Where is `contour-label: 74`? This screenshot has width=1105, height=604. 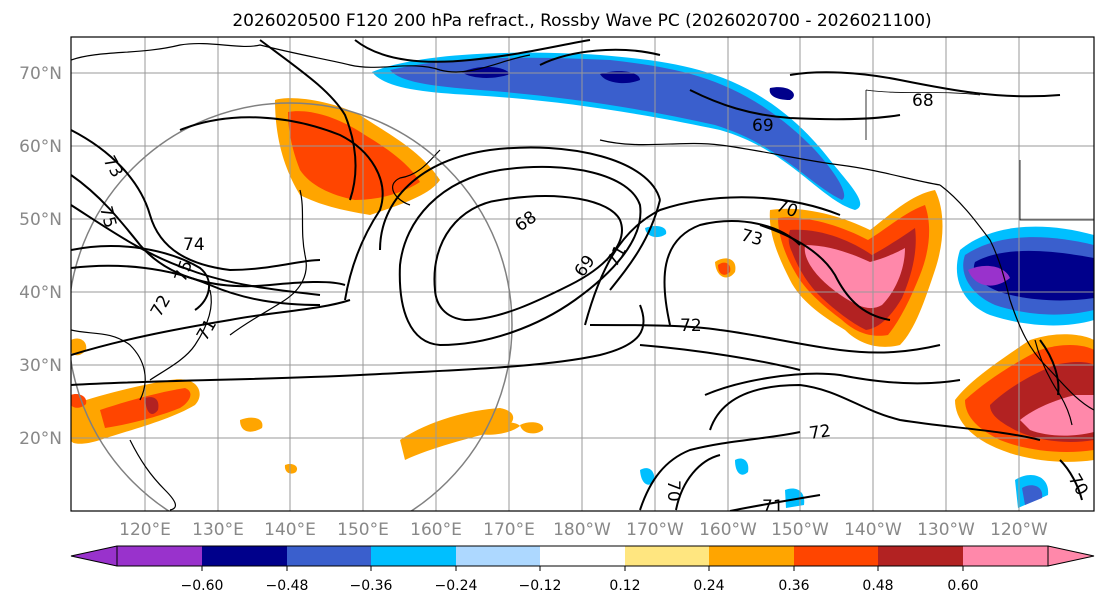
contour-label: 74 is located at coordinates (194, 245).